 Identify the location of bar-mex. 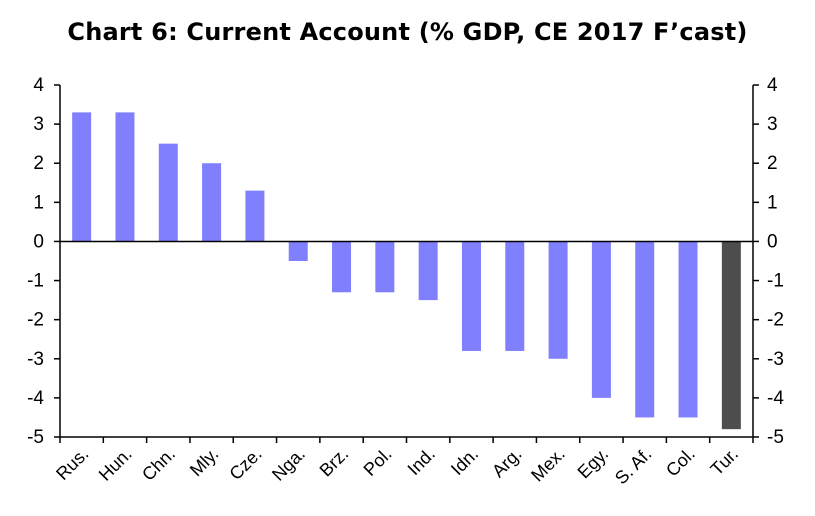
(558, 300).